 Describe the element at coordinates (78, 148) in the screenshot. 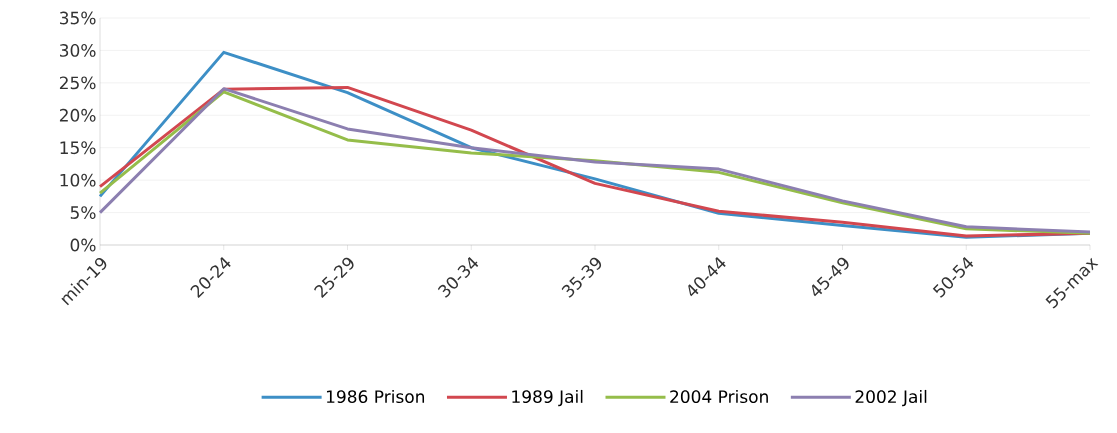

I see `y-tick-label: 15%` at that location.